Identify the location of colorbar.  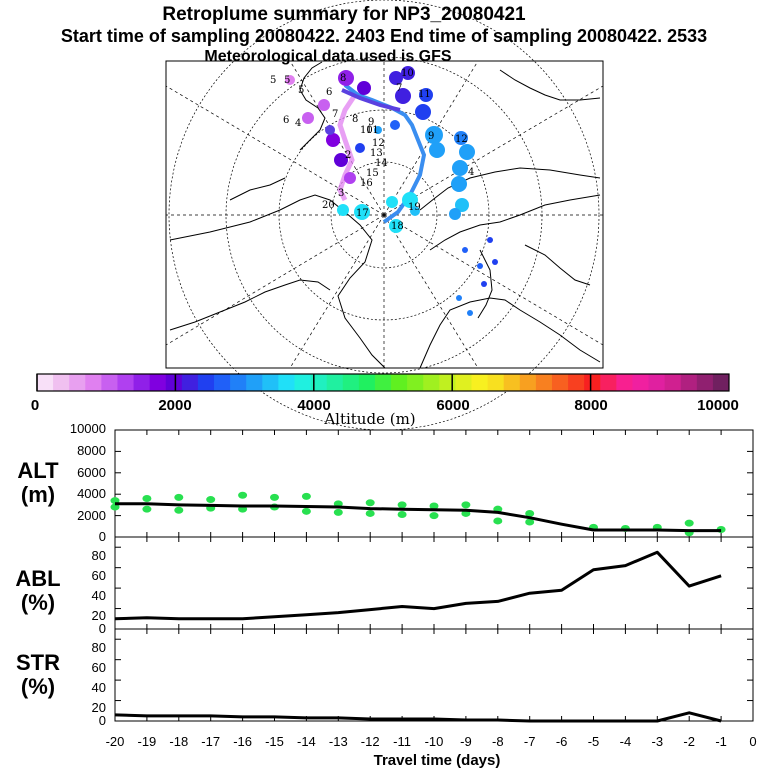
(383, 382).